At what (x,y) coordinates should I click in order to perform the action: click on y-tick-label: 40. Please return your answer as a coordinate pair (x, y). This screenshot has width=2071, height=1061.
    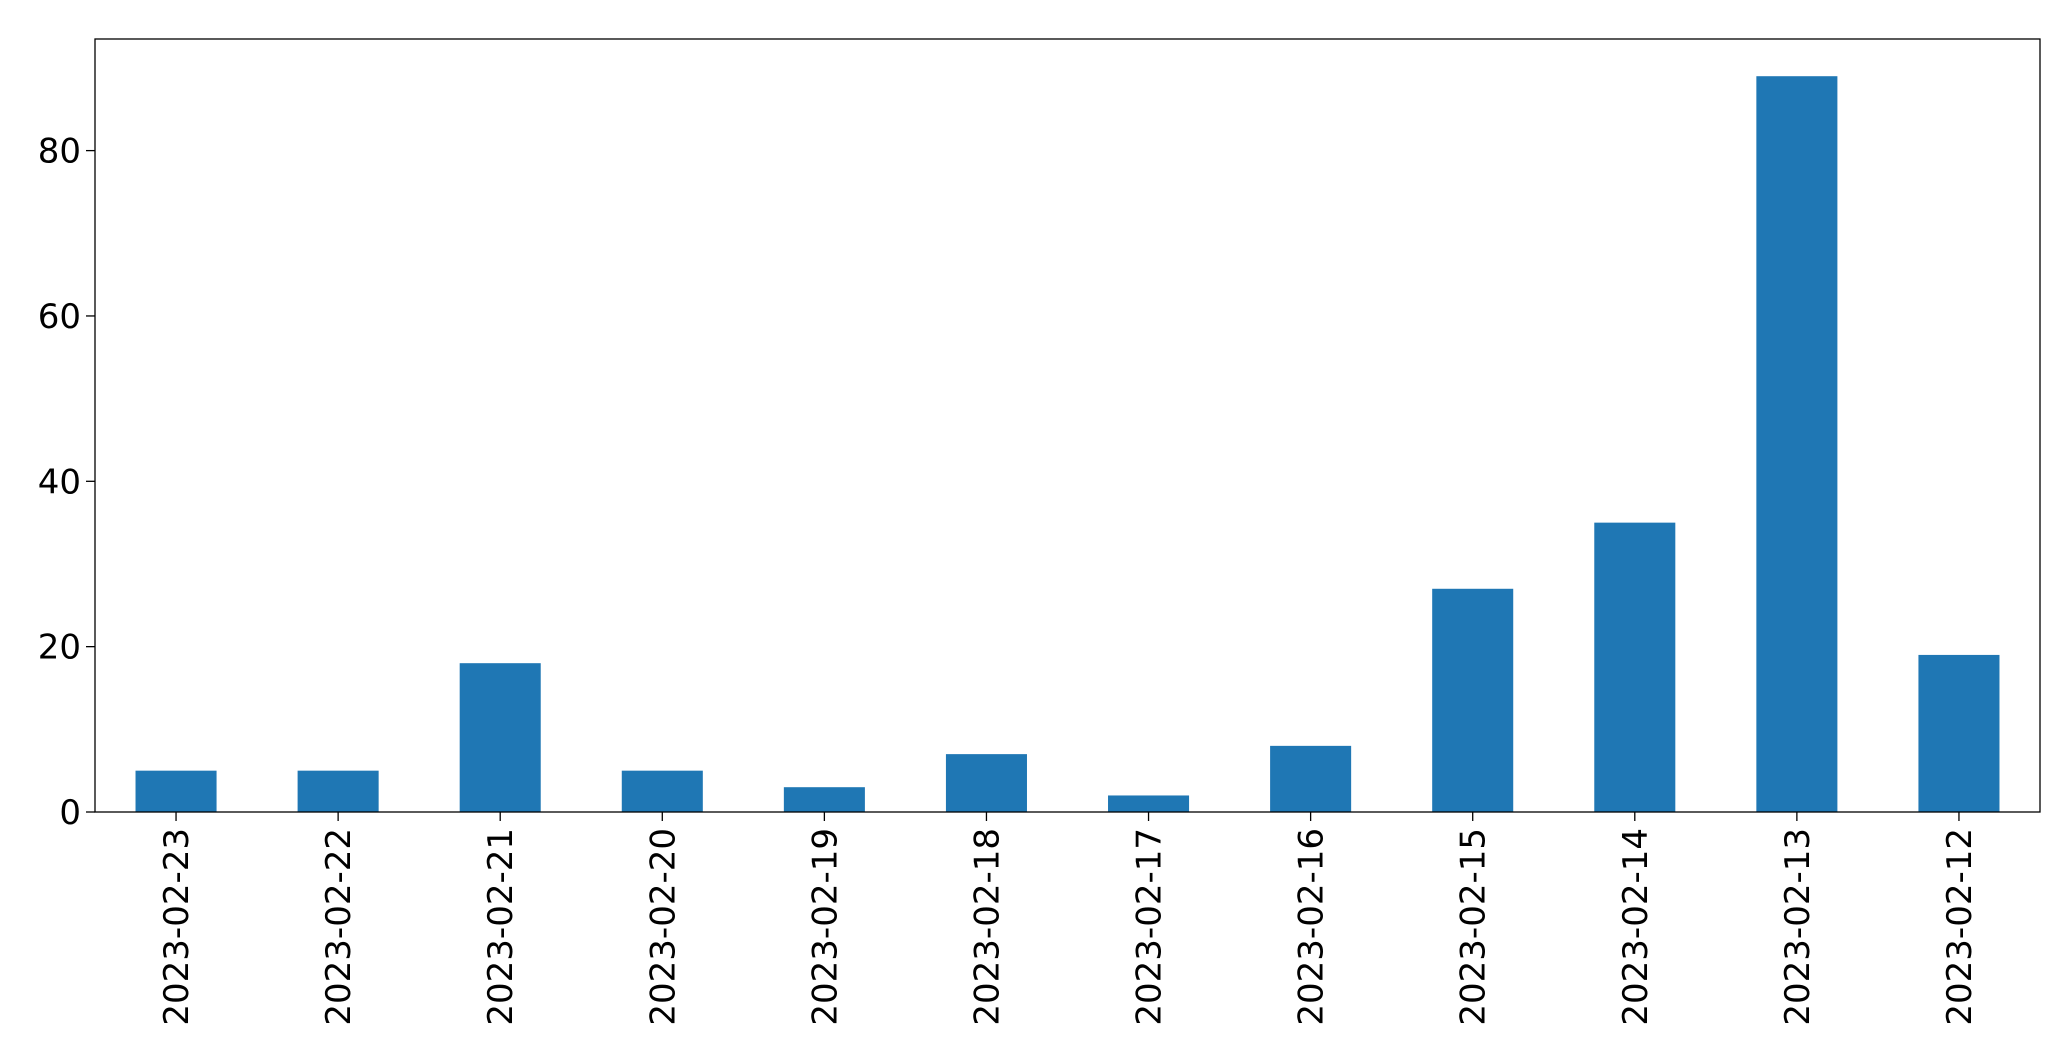
    Looking at the image, I should click on (59, 482).